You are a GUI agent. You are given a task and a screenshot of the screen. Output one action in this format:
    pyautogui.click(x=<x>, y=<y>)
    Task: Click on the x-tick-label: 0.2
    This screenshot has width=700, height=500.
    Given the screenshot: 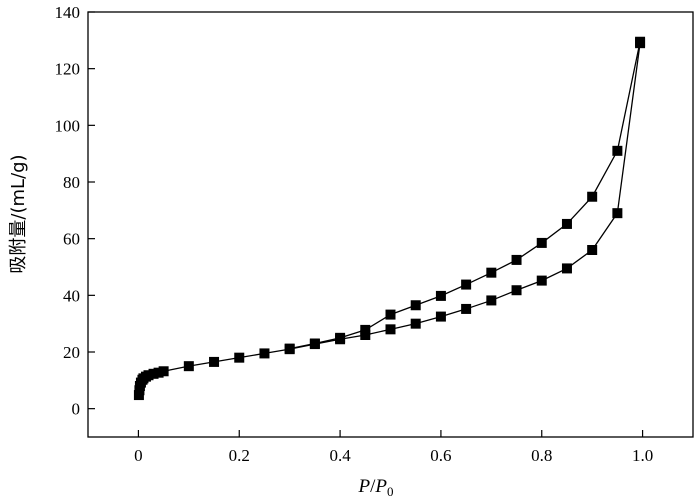 What is the action you would take?
    pyautogui.click(x=239, y=455)
    